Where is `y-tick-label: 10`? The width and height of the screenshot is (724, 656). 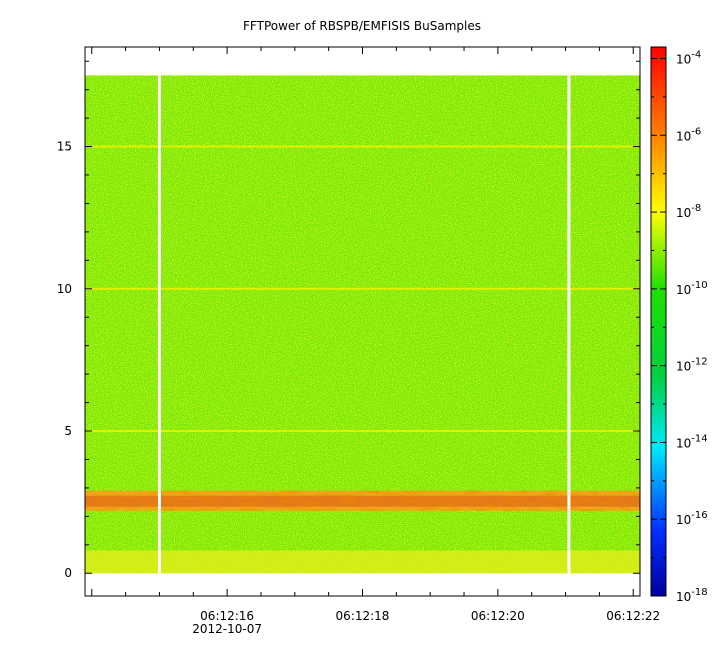 y-tick-label: 10 is located at coordinates (64, 289).